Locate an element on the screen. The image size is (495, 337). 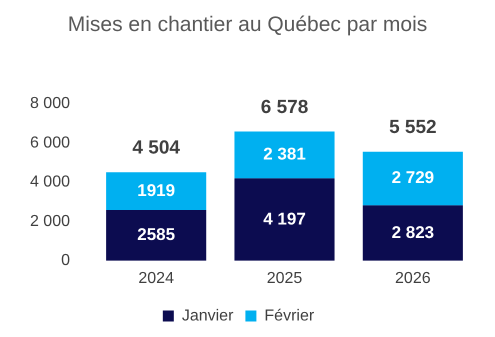
chart-title: Mises en chantier au Québec par mois is located at coordinates (248, 25).